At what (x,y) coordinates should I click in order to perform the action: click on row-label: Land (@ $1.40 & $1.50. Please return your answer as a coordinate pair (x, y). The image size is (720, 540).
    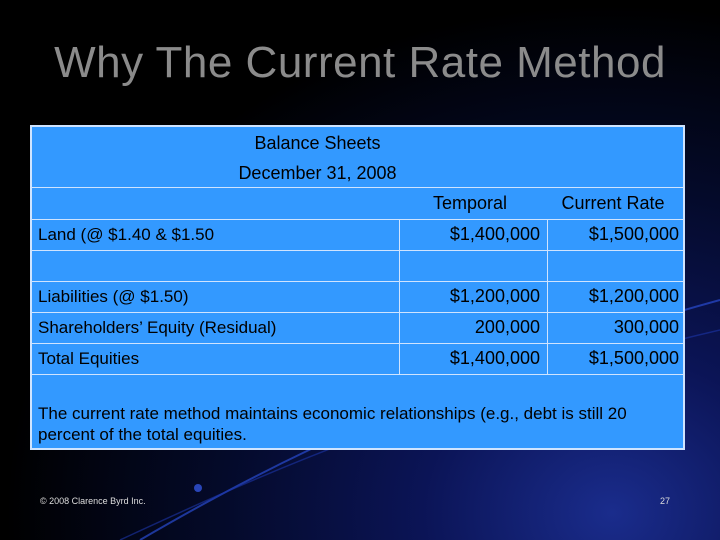
    Looking at the image, I should click on (126, 234).